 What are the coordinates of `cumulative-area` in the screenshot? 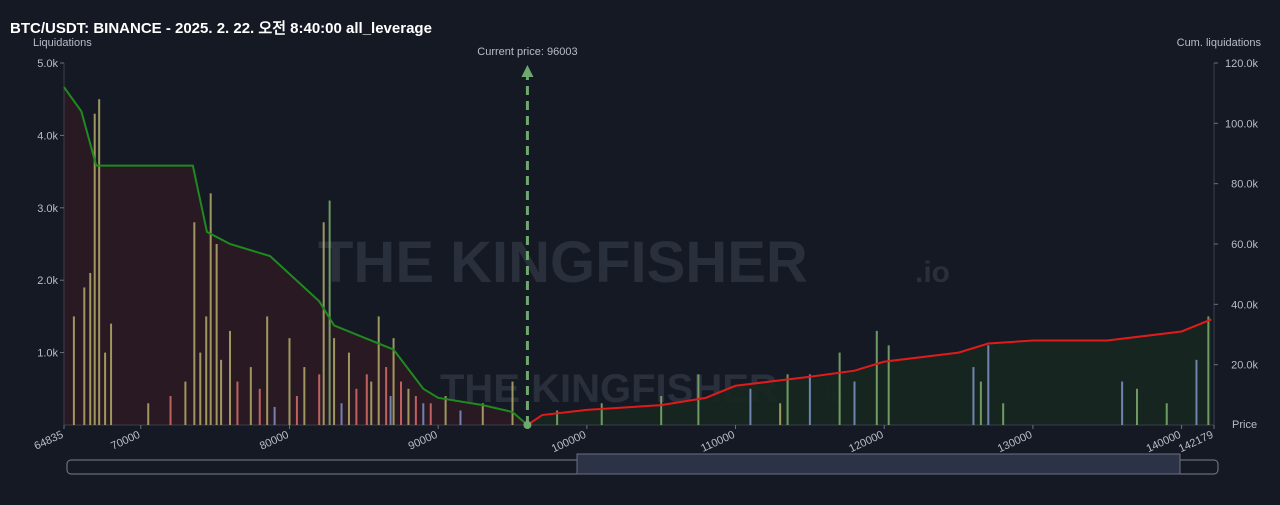 It's located at (869, 372).